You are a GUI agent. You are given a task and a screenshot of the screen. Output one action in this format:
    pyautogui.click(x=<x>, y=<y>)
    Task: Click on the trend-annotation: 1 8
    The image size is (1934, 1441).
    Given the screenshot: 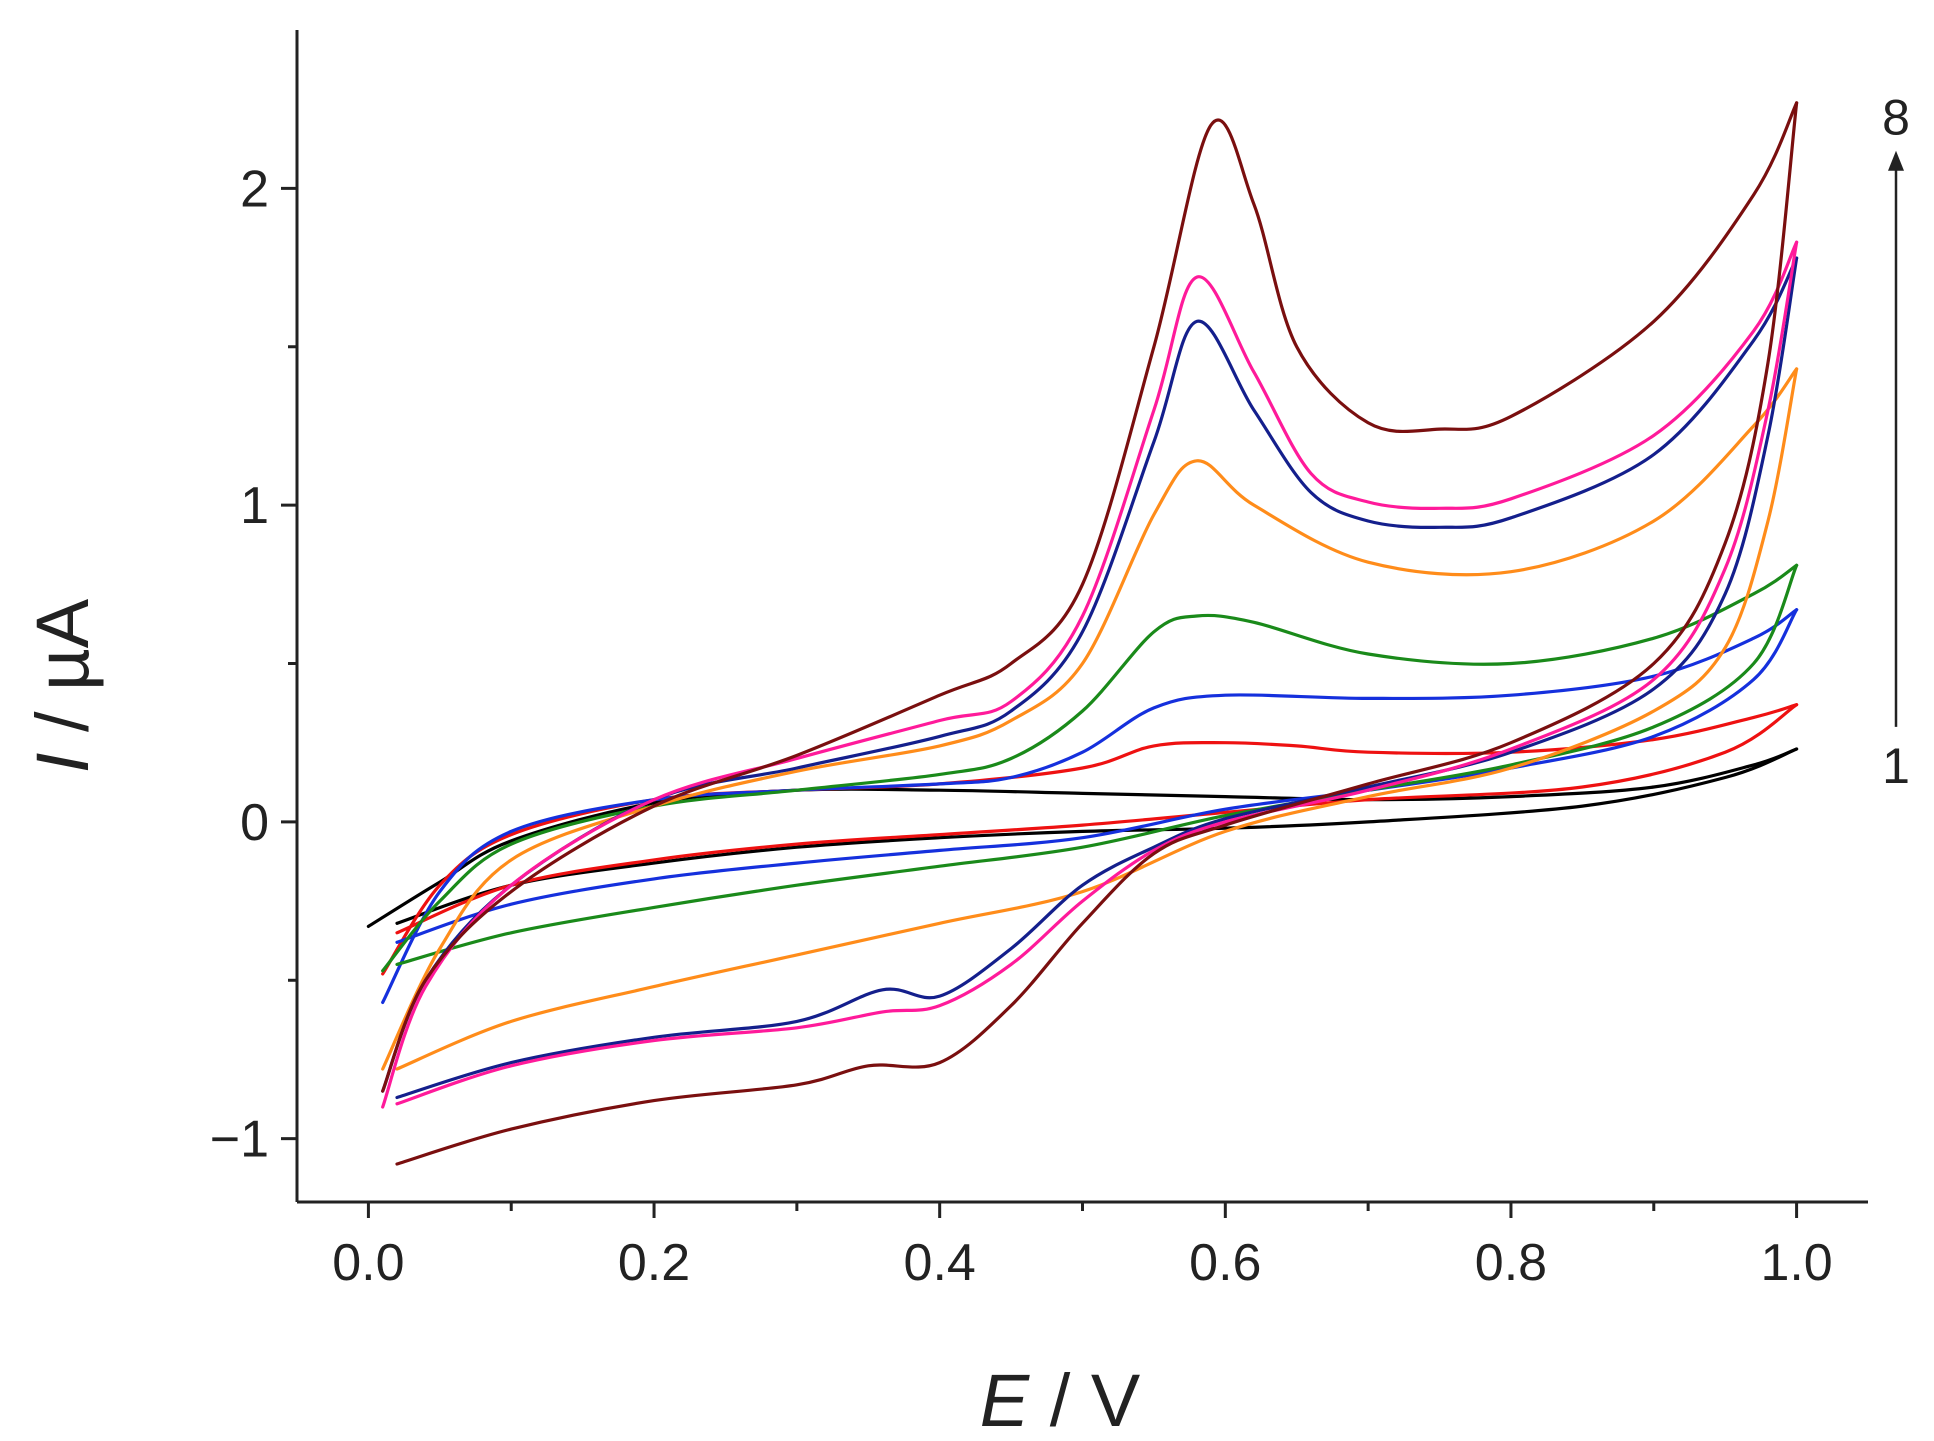 What is the action you would take?
    pyautogui.click(x=1896, y=442)
    